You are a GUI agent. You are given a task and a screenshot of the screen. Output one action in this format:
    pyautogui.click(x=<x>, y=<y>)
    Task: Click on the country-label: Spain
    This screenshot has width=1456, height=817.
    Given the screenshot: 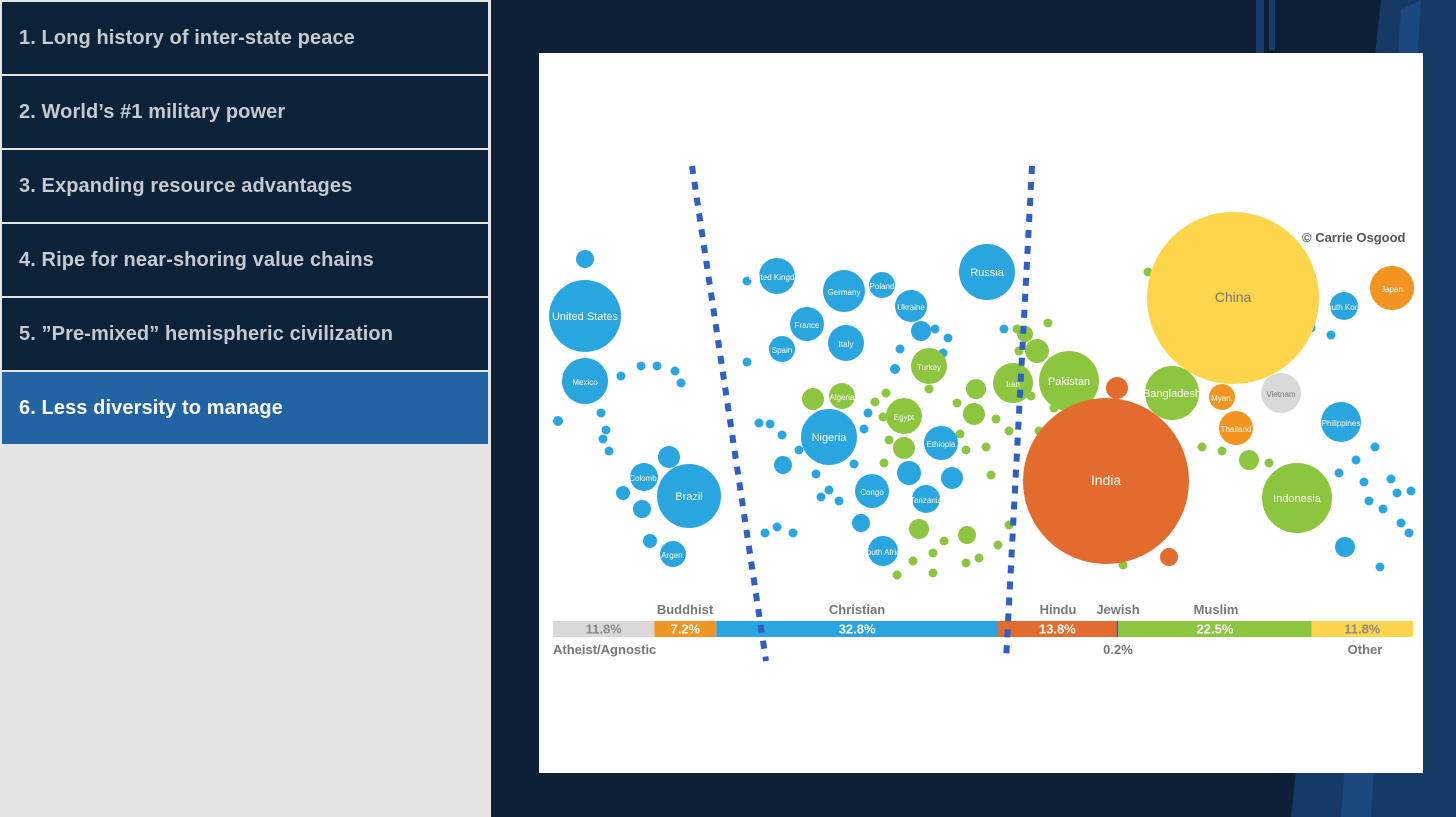 What is the action you would take?
    pyautogui.click(x=782, y=350)
    